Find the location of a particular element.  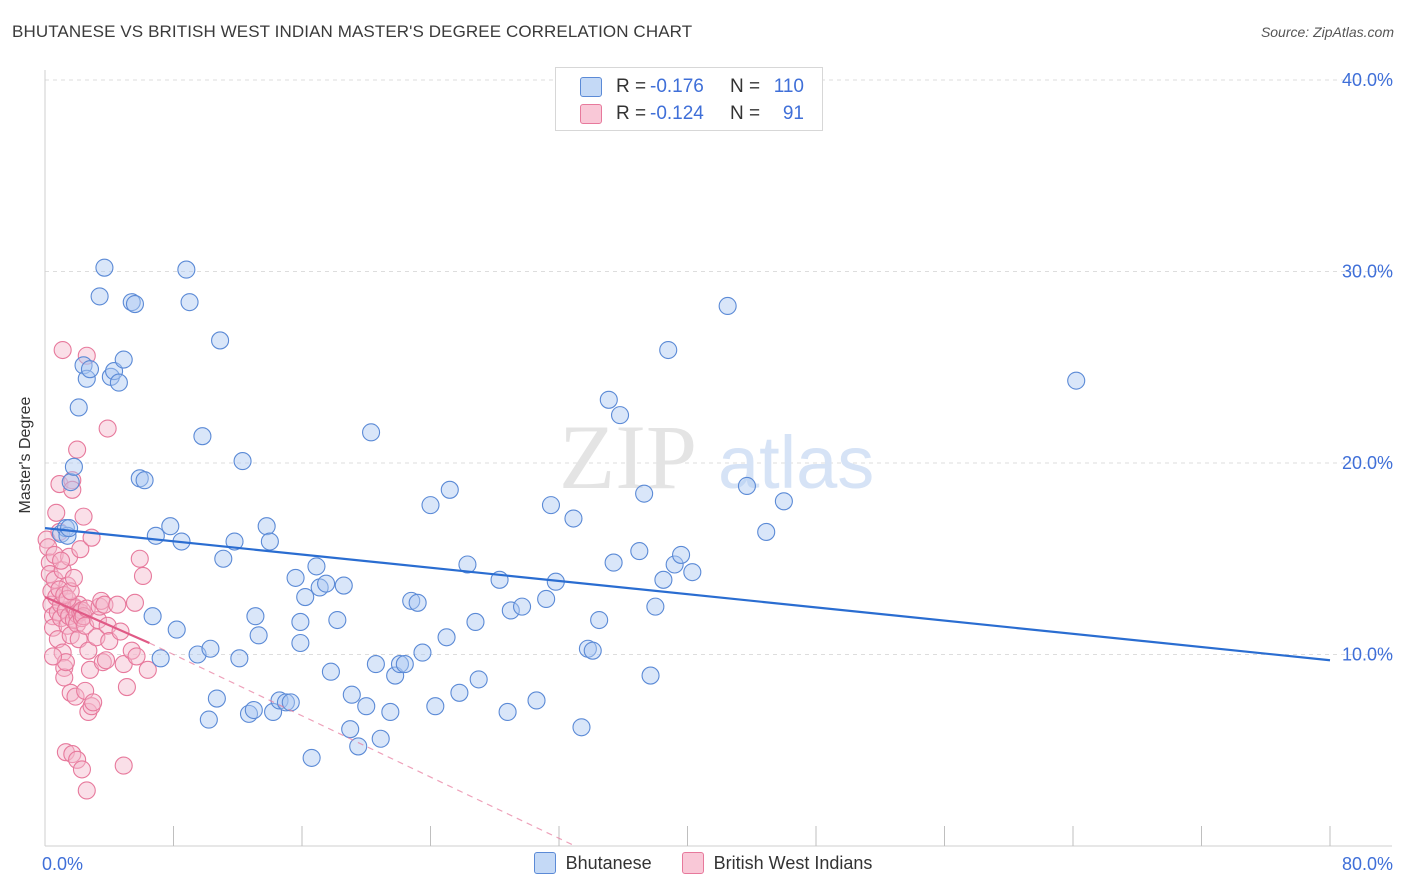

x-tick-label-max: 80.0% is located at coordinates (1367, 864).